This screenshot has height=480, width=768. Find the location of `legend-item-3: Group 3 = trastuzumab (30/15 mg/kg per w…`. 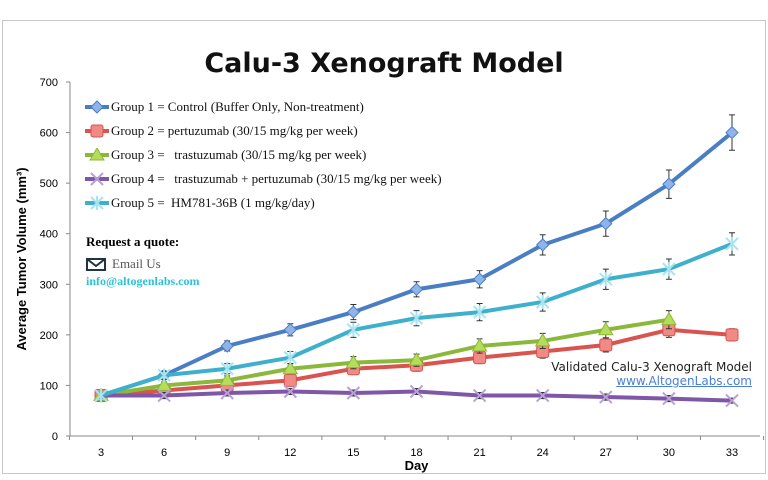

legend-item-3: Group 3 = trastuzumab (30/15 mg/kg per w… is located at coordinates (225, 155).